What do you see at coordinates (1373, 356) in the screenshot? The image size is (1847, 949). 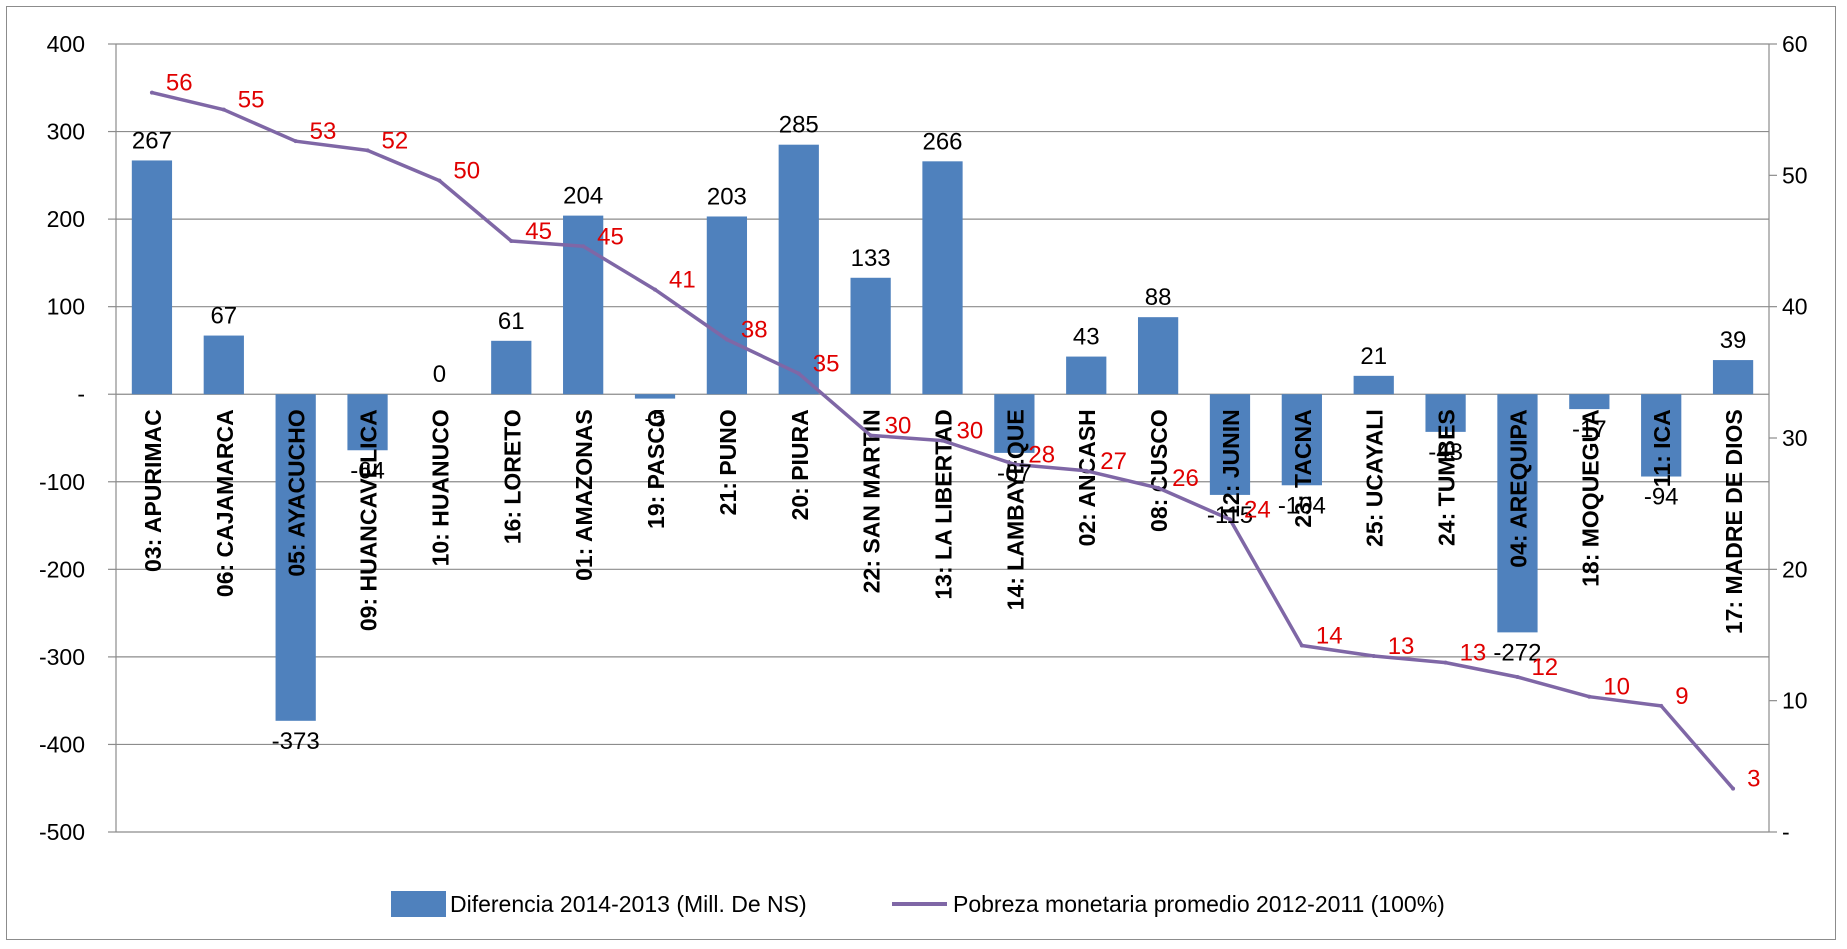 I see `bar-data-label: 21` at bounding box center [1373, 356].